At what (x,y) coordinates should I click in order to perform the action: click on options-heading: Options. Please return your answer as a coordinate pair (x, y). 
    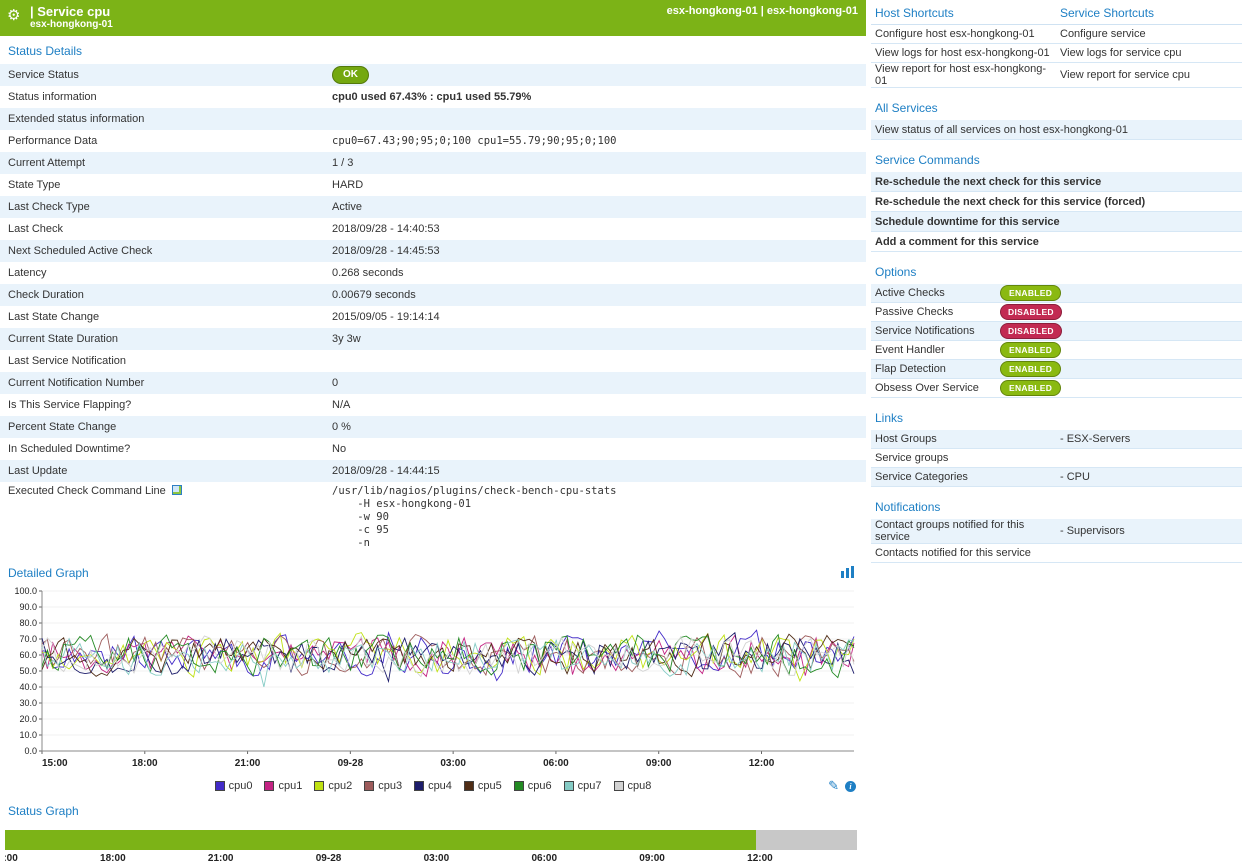
    Looking at the image, I should click on (896, 272).